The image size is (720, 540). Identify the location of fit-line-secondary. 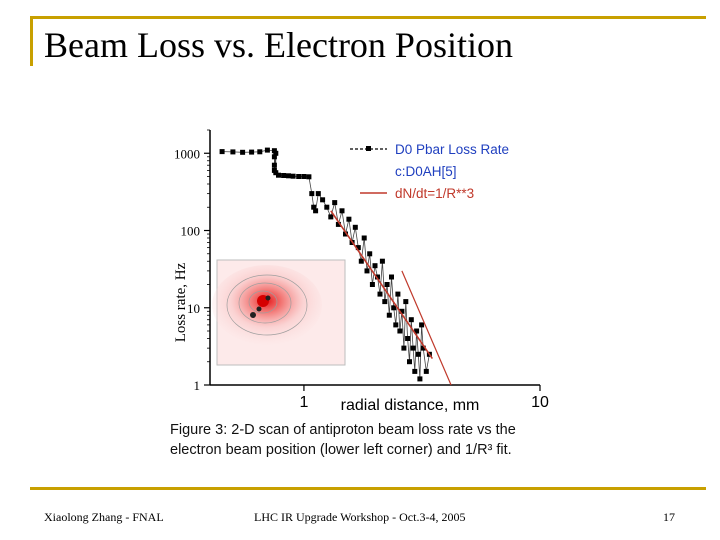
(426, 328).